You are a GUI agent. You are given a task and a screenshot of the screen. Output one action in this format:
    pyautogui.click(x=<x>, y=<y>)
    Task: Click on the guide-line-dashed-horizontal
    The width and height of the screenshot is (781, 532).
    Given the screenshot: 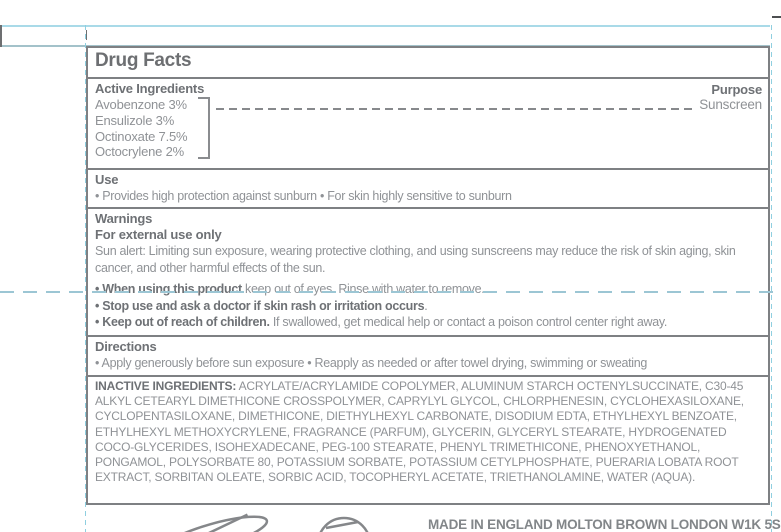 What is the action you would take?
    pyautogui.click(x=390, y=292)
    